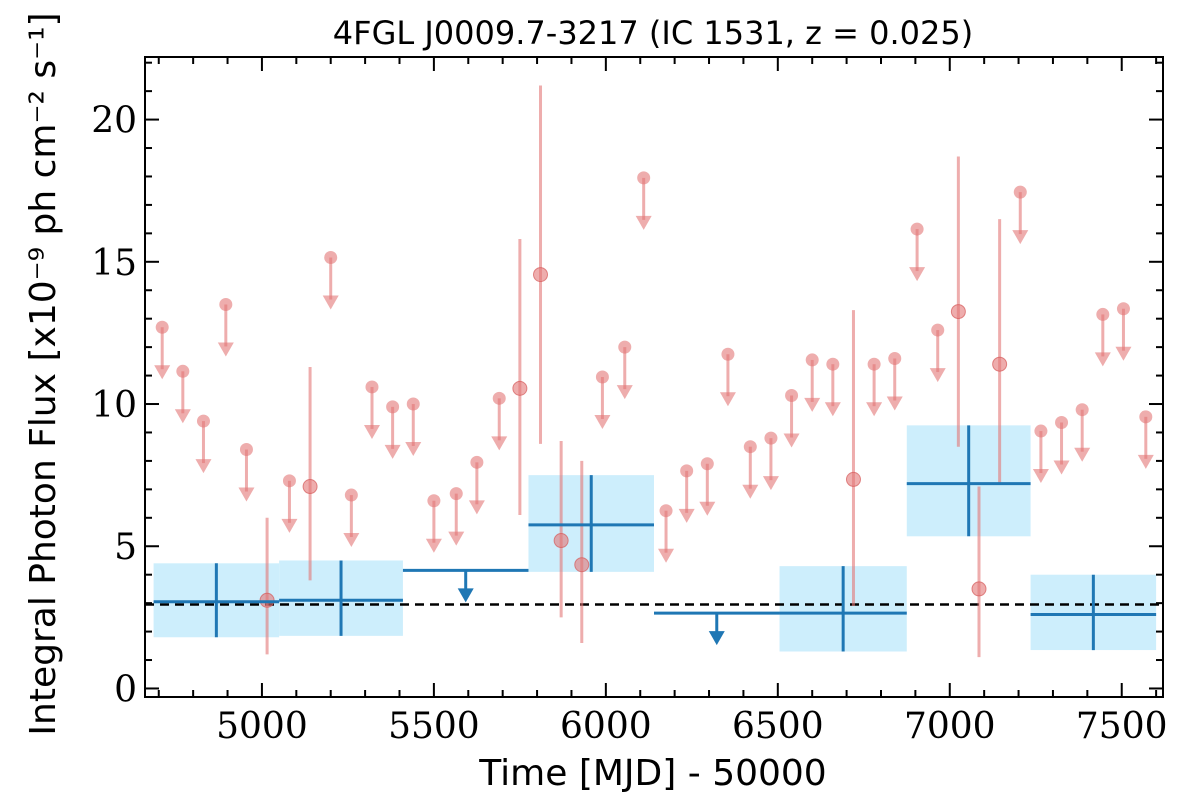 The width and height of the screenshot is (1200, 805). What do you see at coordinates (114, 405) in the screenshot?
I see `y-tick-label: 10` at bounding box center [114, 405].